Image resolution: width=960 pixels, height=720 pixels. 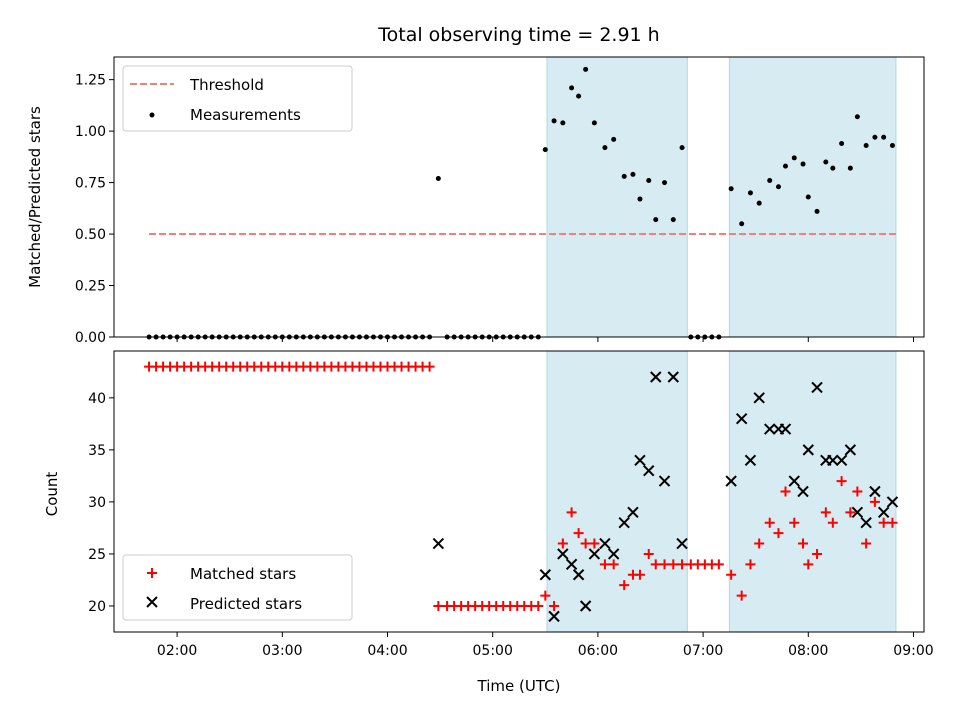 I want to click on x-tick-label: 03:00, so click(x=282, y=651).